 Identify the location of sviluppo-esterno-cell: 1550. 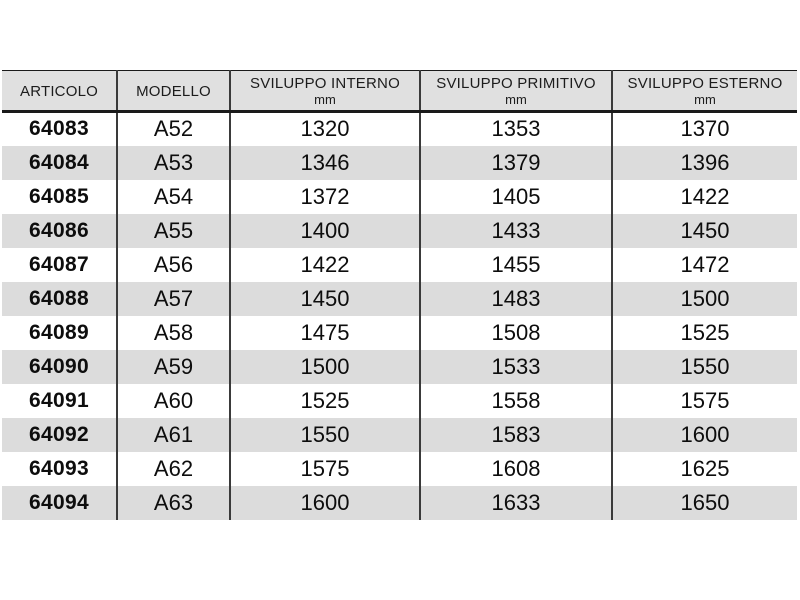
(704, 366).